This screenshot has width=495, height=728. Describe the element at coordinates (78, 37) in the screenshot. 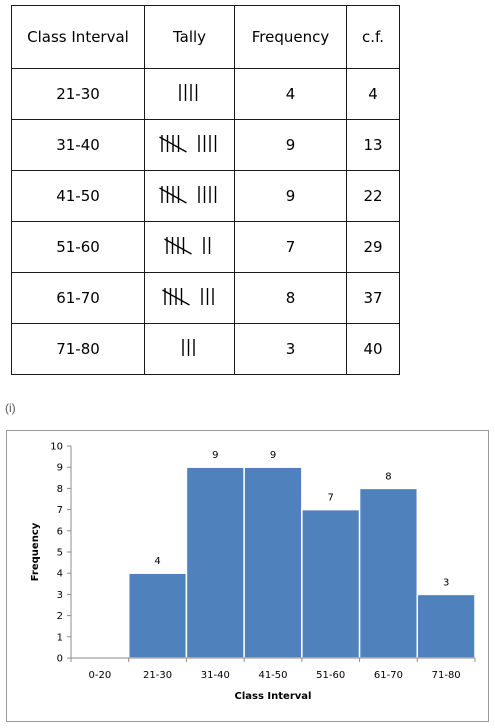

I see `header-class-interval: Class Interval` at that location.